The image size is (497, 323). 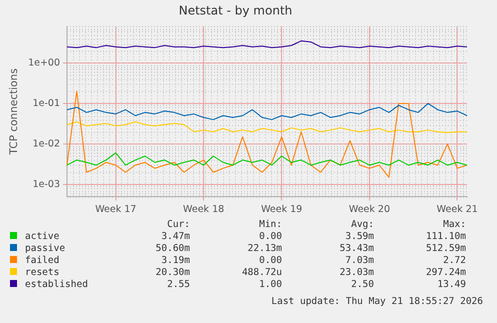 I want to click on text: 2.50, so click(x=362, y=284).